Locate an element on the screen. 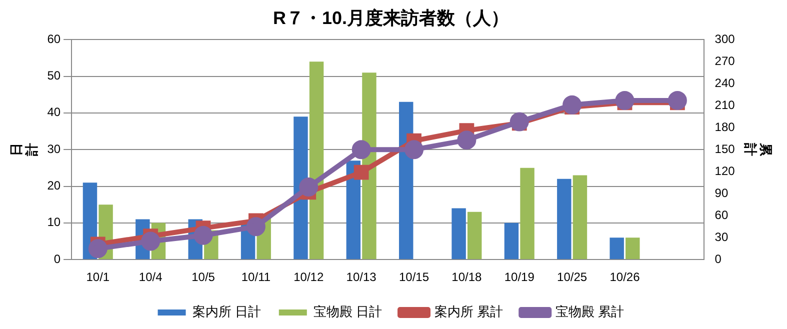  y-tick-label: 0 is located at coordinates (57, 259).